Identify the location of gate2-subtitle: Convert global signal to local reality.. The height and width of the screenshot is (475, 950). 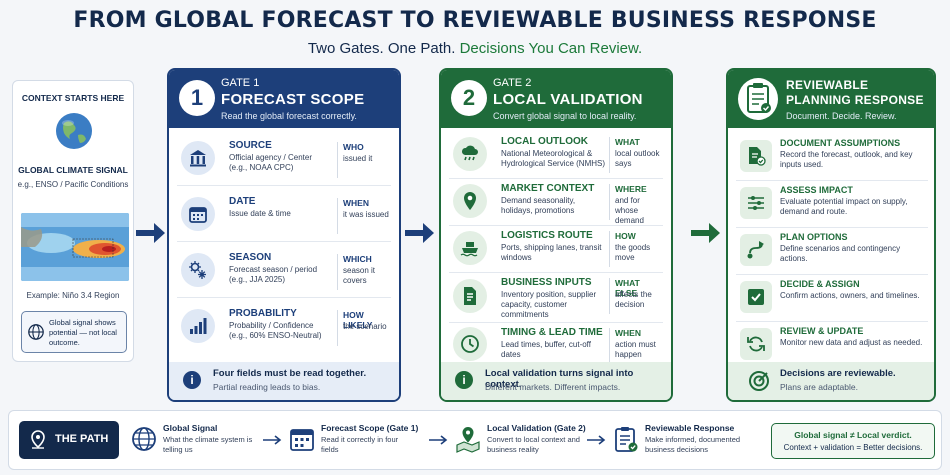
(565, 116).